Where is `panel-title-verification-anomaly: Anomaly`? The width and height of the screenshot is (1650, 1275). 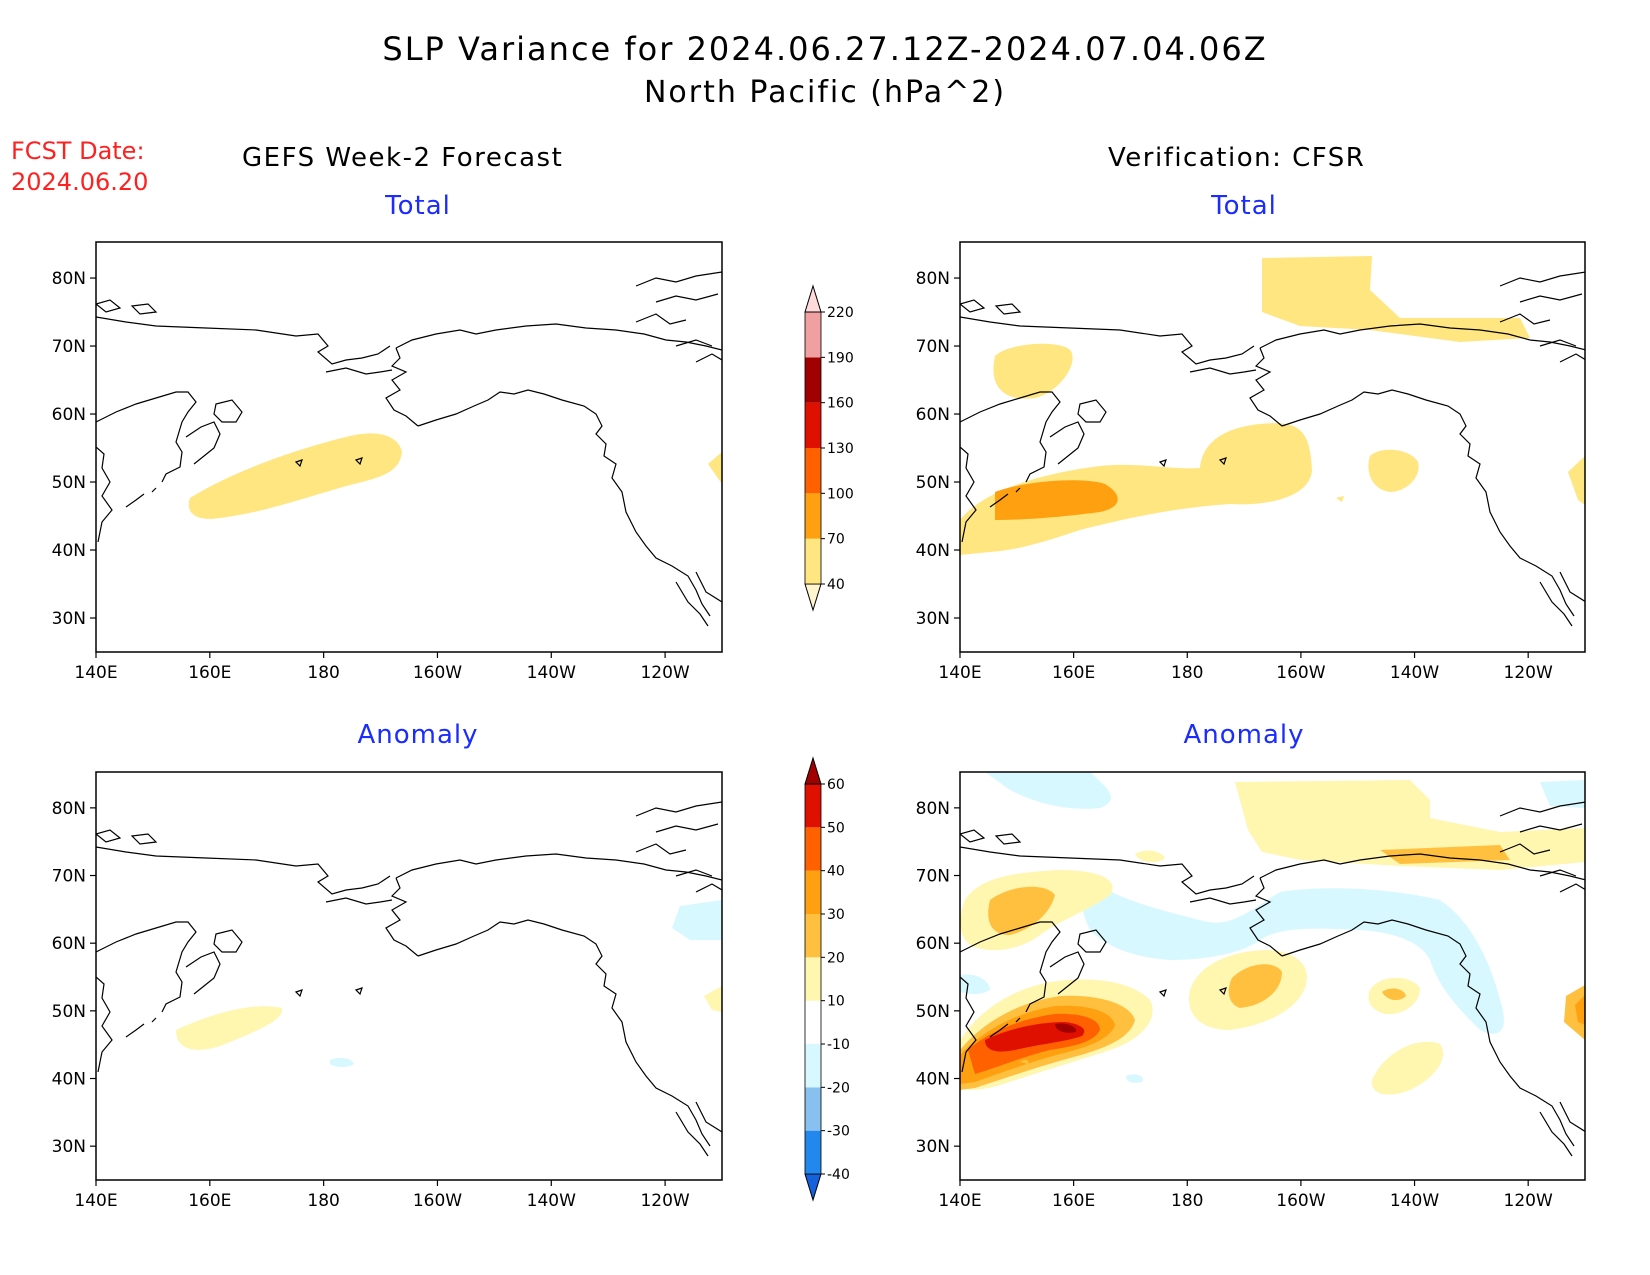 panel-title-verification-anomaly: Anomaly is located at coordinates (1244, 735).